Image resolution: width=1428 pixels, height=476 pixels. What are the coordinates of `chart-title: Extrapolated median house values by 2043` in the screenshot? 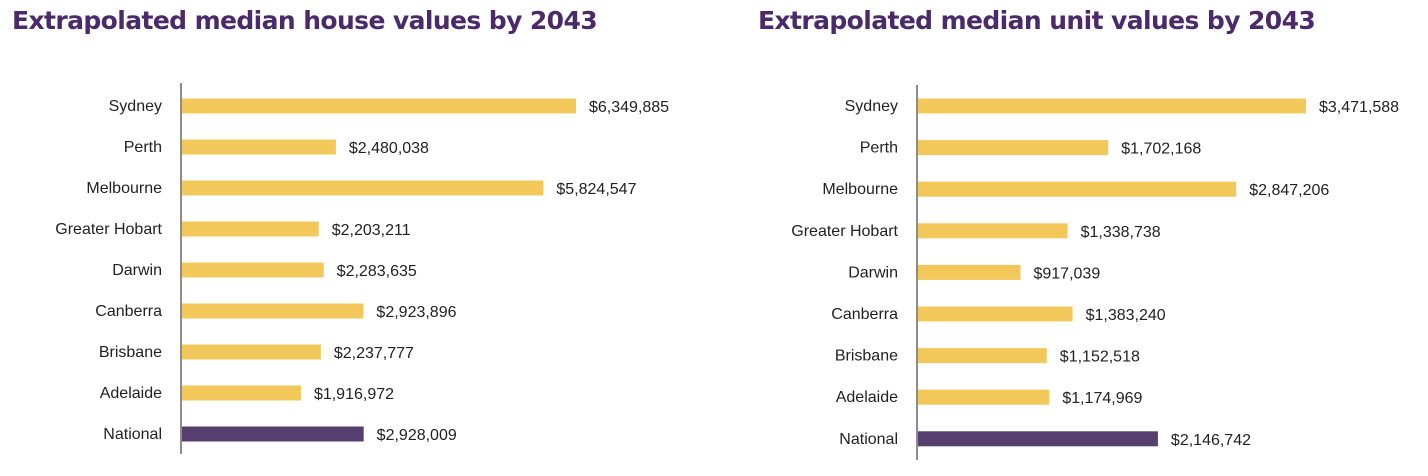 It's located at (305, 20).